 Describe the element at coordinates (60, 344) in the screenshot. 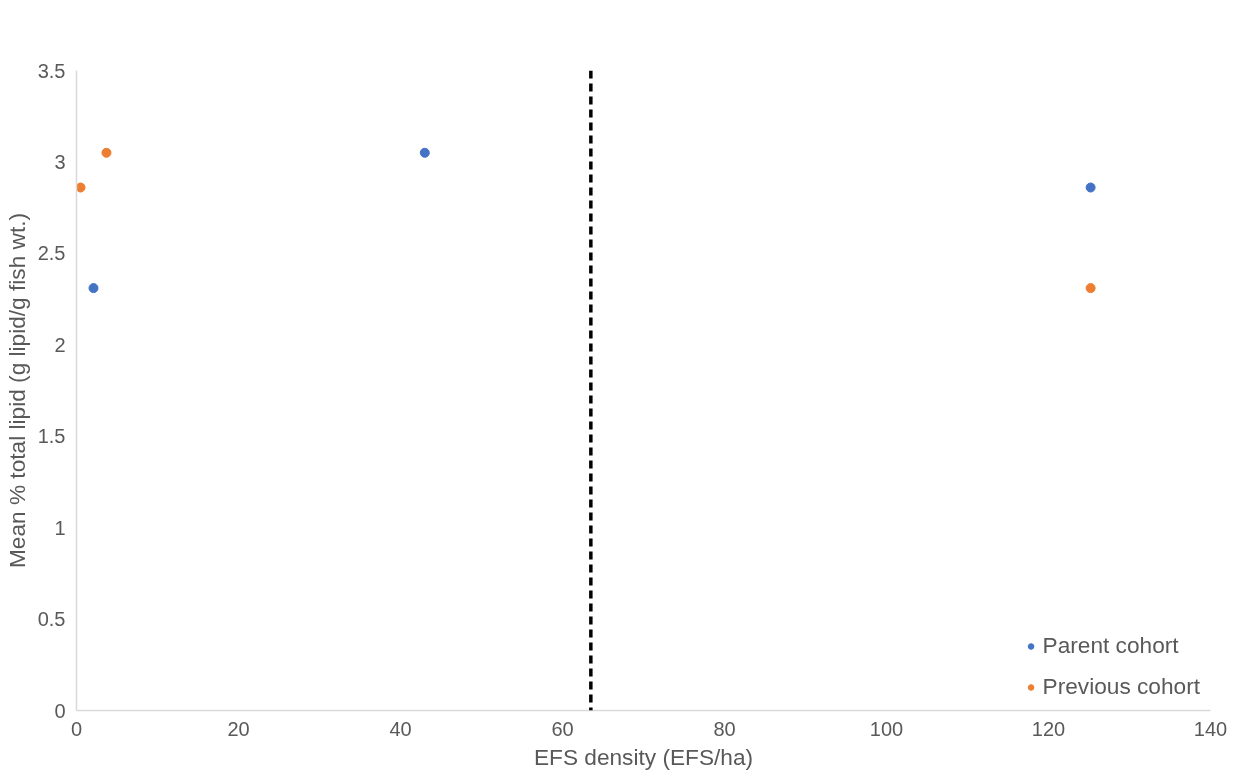

I see `y-tick-label: 2` at that location.